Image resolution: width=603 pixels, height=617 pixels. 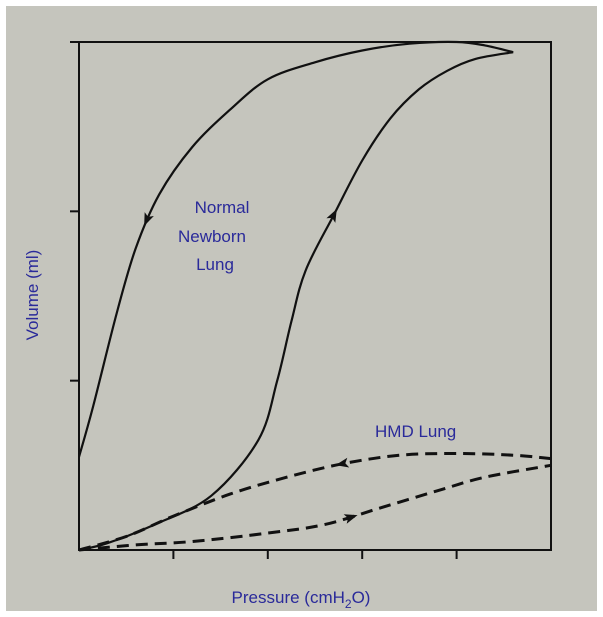 I want to click on top-white-strip, so click(x=301, y=3).